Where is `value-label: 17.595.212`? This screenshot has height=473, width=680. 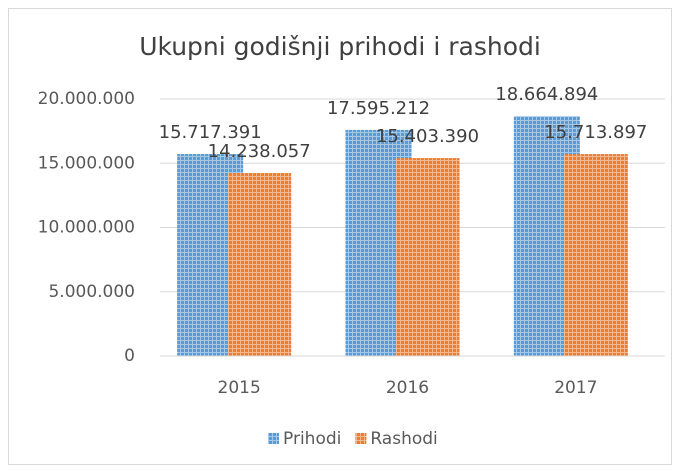
value-label: 17.595.212 is located at coordinates (378, 108).